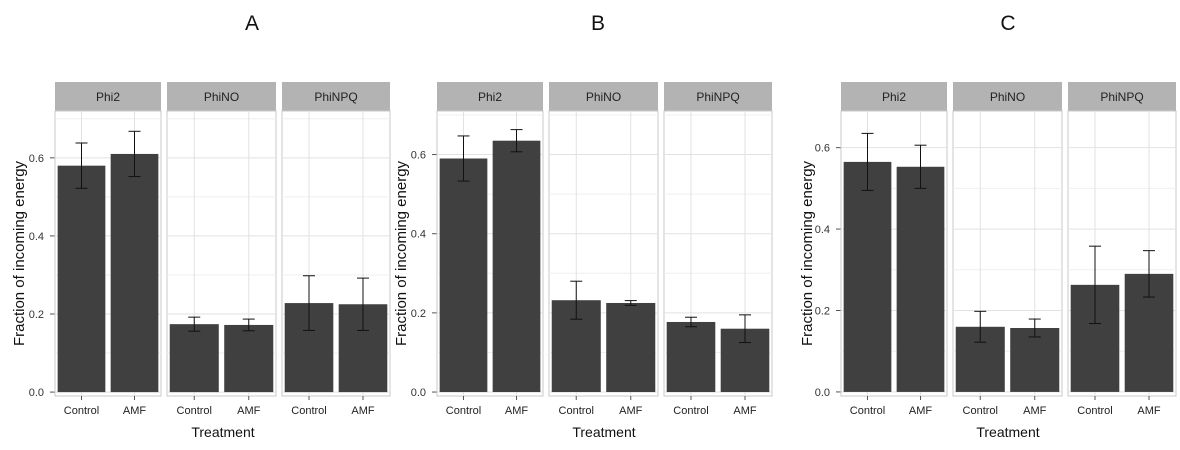  I want to click on chart-title: B, so click(598, 23).